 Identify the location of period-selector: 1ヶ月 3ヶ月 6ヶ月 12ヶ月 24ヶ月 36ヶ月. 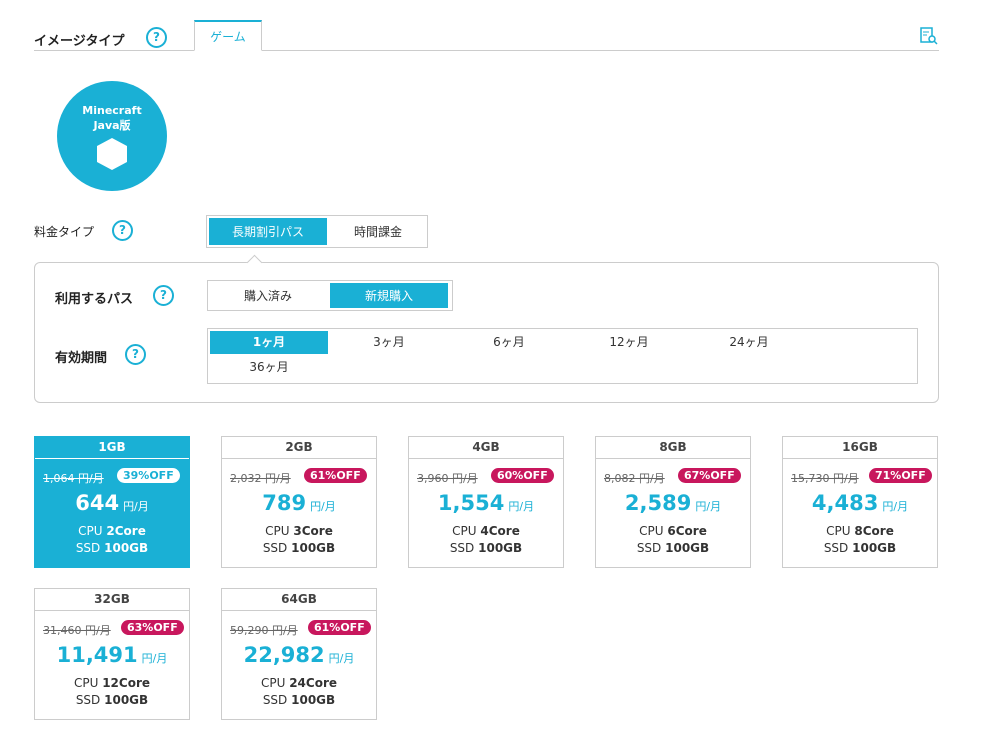
(562, 356).